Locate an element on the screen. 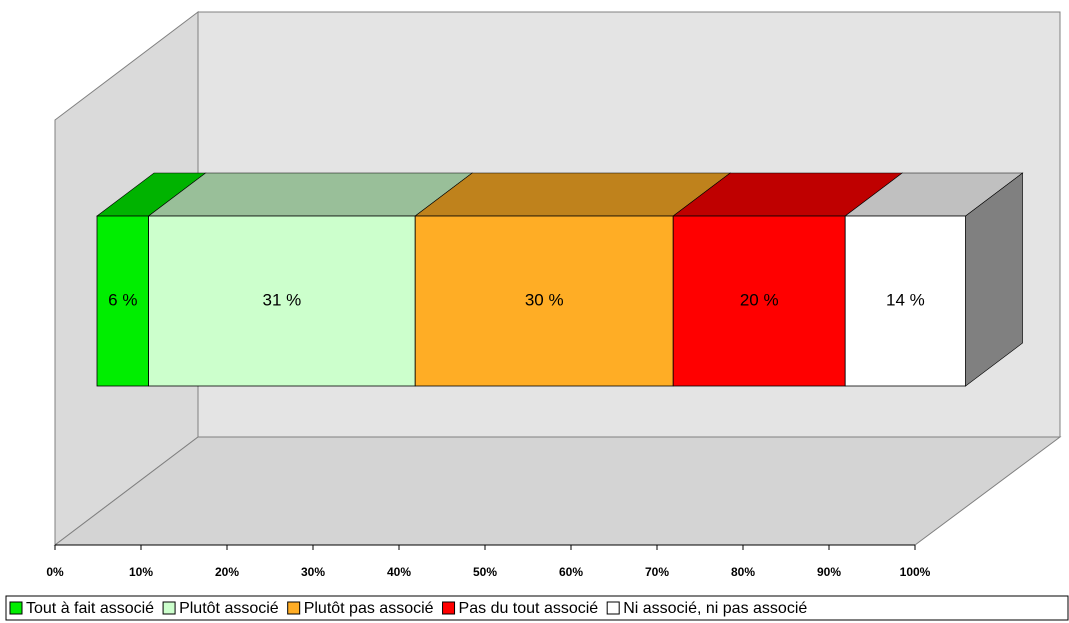 This screenshot has width=1069, height=623. data-label: 31 % is located at coordinates (282, 299).